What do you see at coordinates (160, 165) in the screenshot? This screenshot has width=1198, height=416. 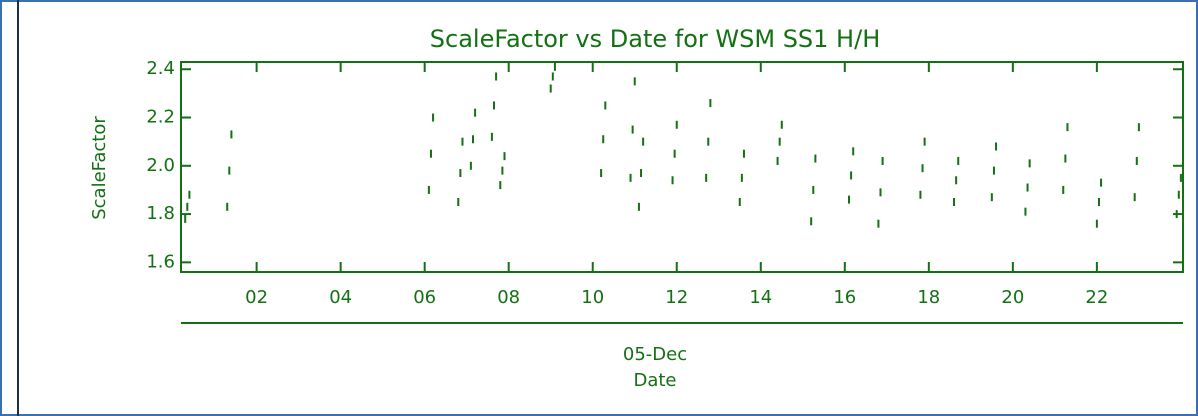 I see `y-tick-label: 2.0` at bounding box center [160, 165].